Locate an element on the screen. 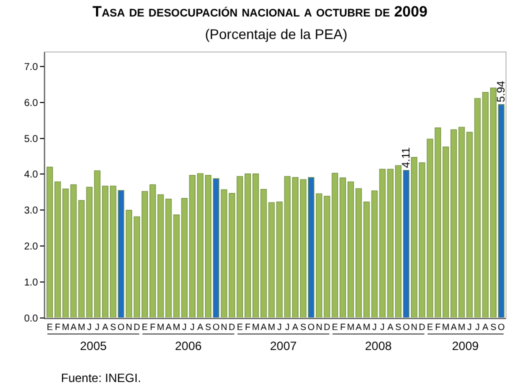 Image resolution: width=520 pixels, height=388 pixels. chart-subtitle: (Porcentaje de la PEA) is located at coordinates (276, 34).